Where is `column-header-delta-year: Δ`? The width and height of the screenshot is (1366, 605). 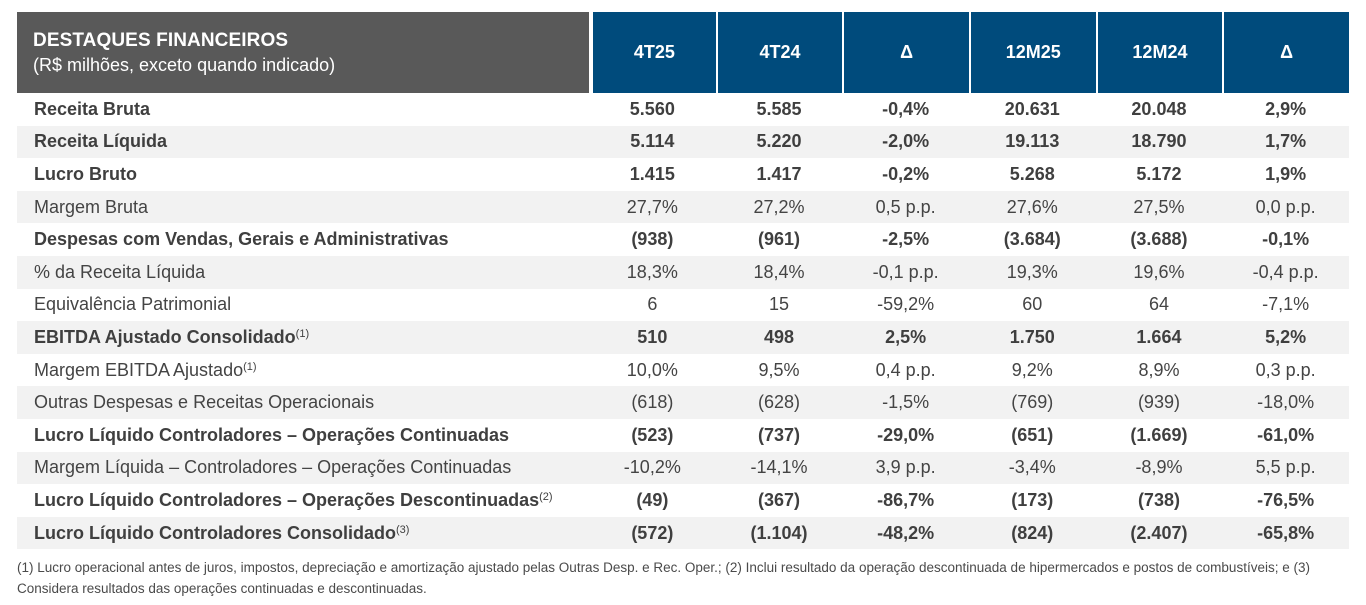
column-header-delta-year: Δ is located at coordinates (1285, 52).